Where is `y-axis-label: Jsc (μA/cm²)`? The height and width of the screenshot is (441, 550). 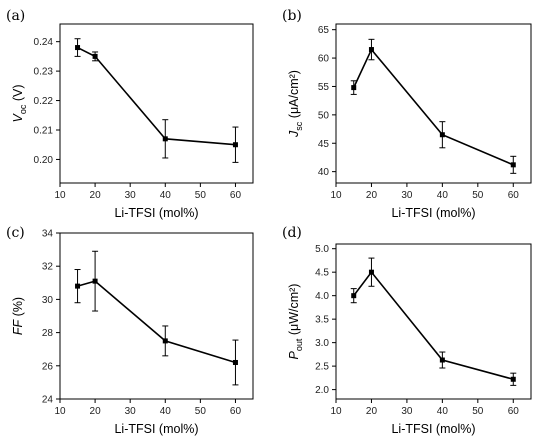
y-axis-label: Jsc (μA/cm²) is located at coordinates (295, 104).